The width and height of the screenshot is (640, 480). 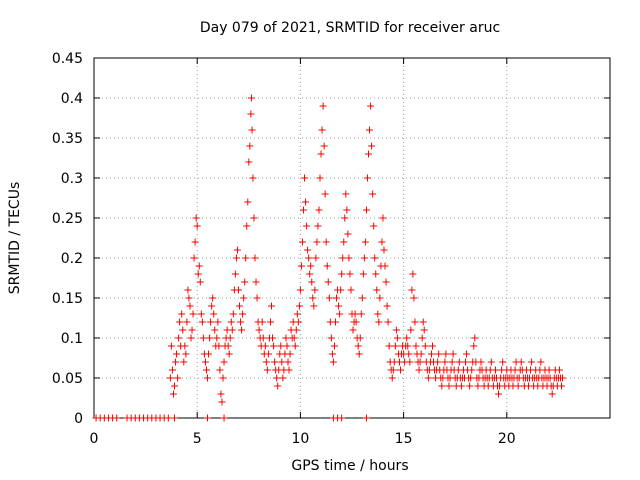 What do you see at coordinates (15, 238) in the screenshot?
I see `y-axis-label: SRMTID / TECUs` at bounding box center [15, 238].